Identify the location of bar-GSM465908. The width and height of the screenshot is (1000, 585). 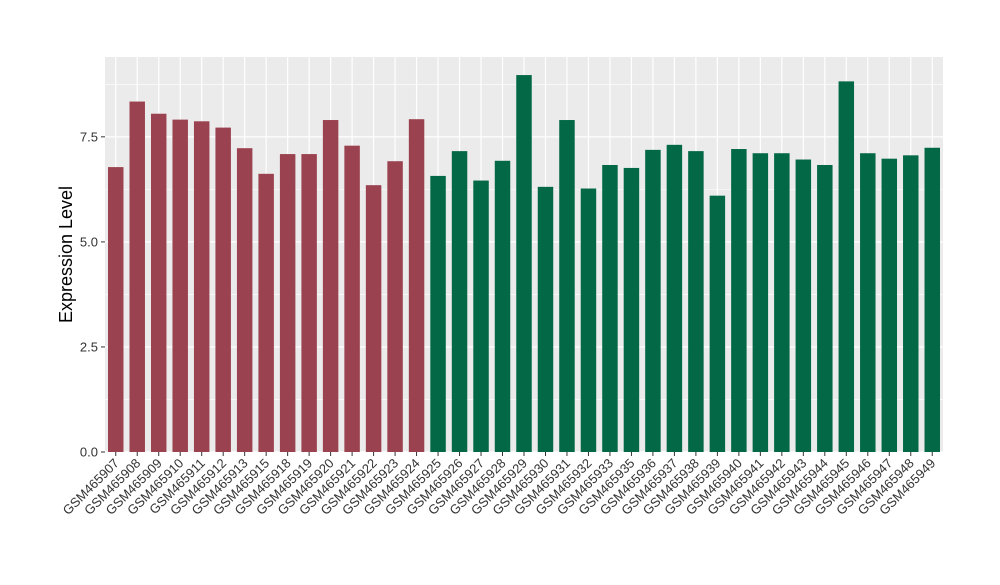
(137, 277).